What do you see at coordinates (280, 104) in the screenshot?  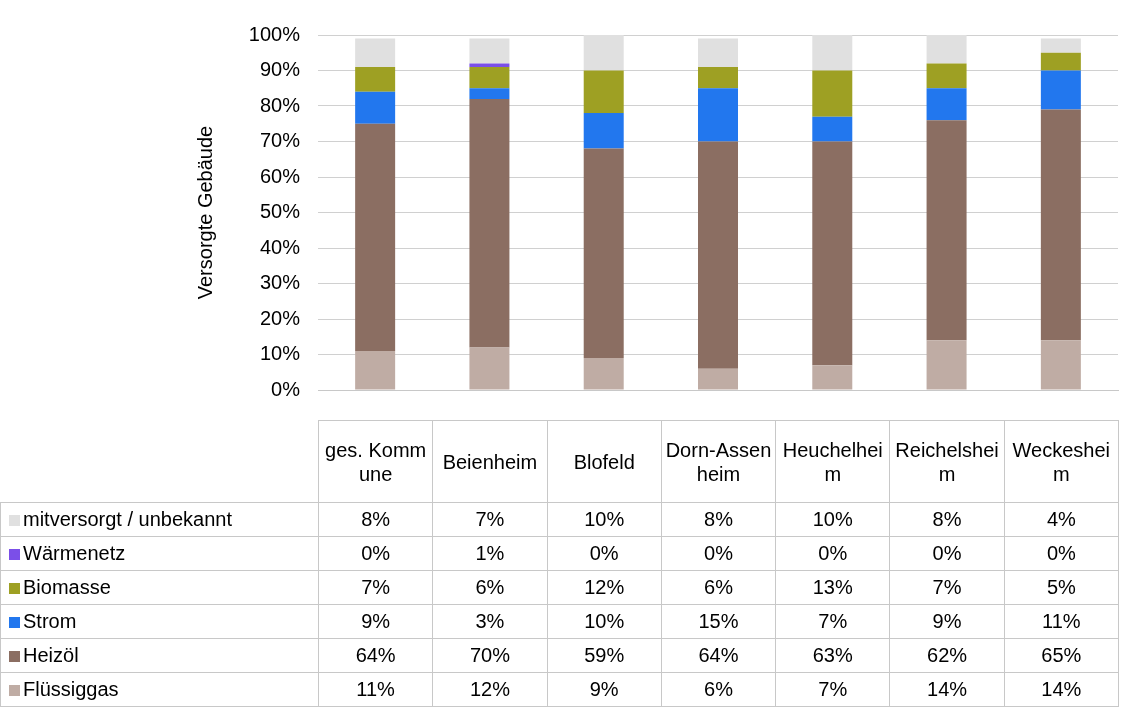 I see `y-tick-label: 80%` at bounding box center [280, 104].